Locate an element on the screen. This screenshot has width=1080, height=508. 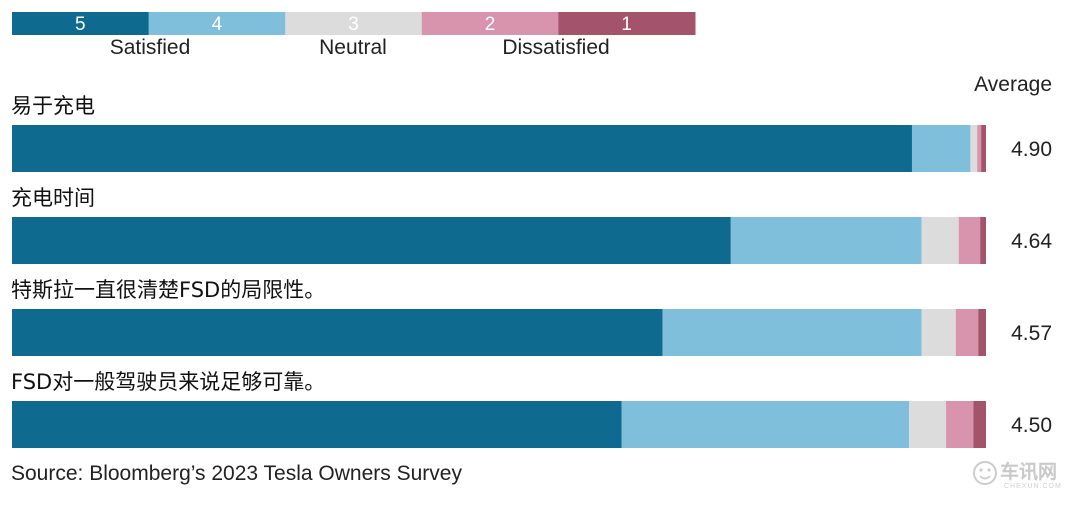
category-label: 充电时间 is located at coordinates (53, 198).